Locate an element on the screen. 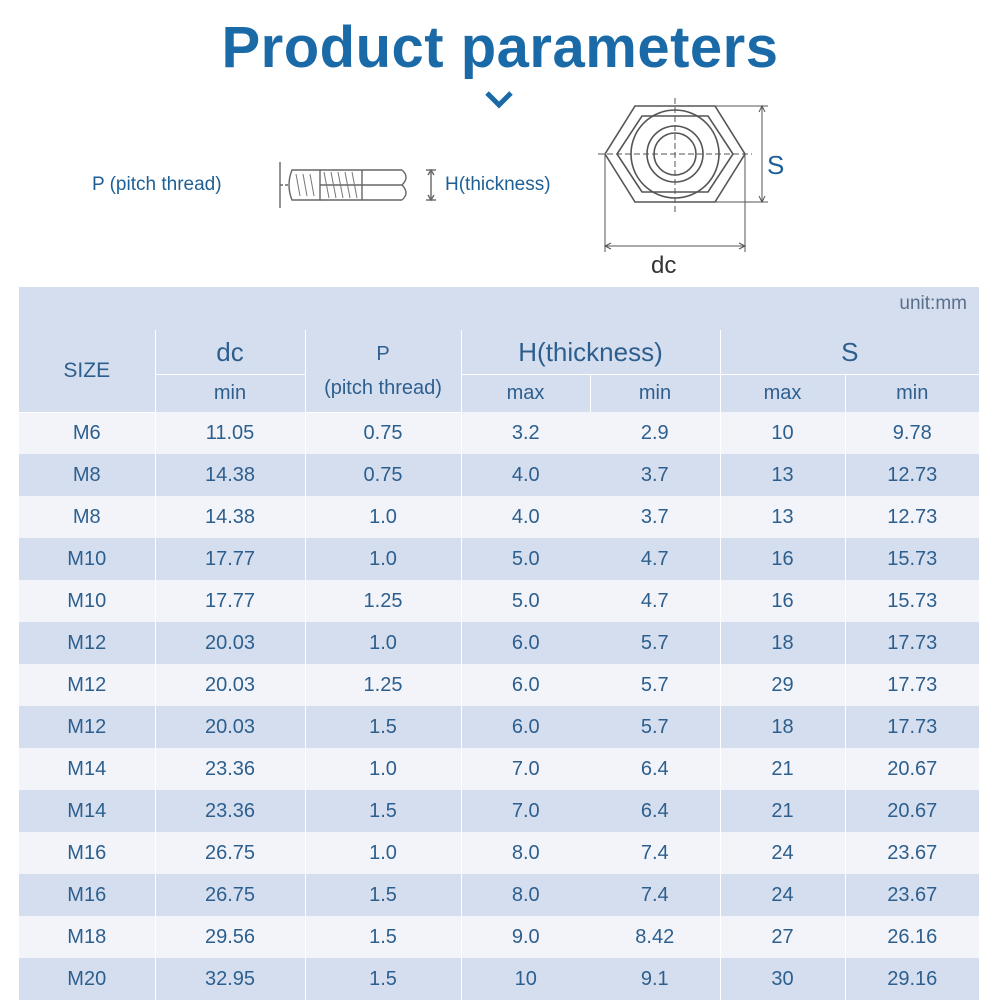 Image resolution: width=1000 pixels, height=1000 pixels. table-row: M16 26.75 1.0 8.0 7.4 24 23.67 is located at coordinates (499, 853).